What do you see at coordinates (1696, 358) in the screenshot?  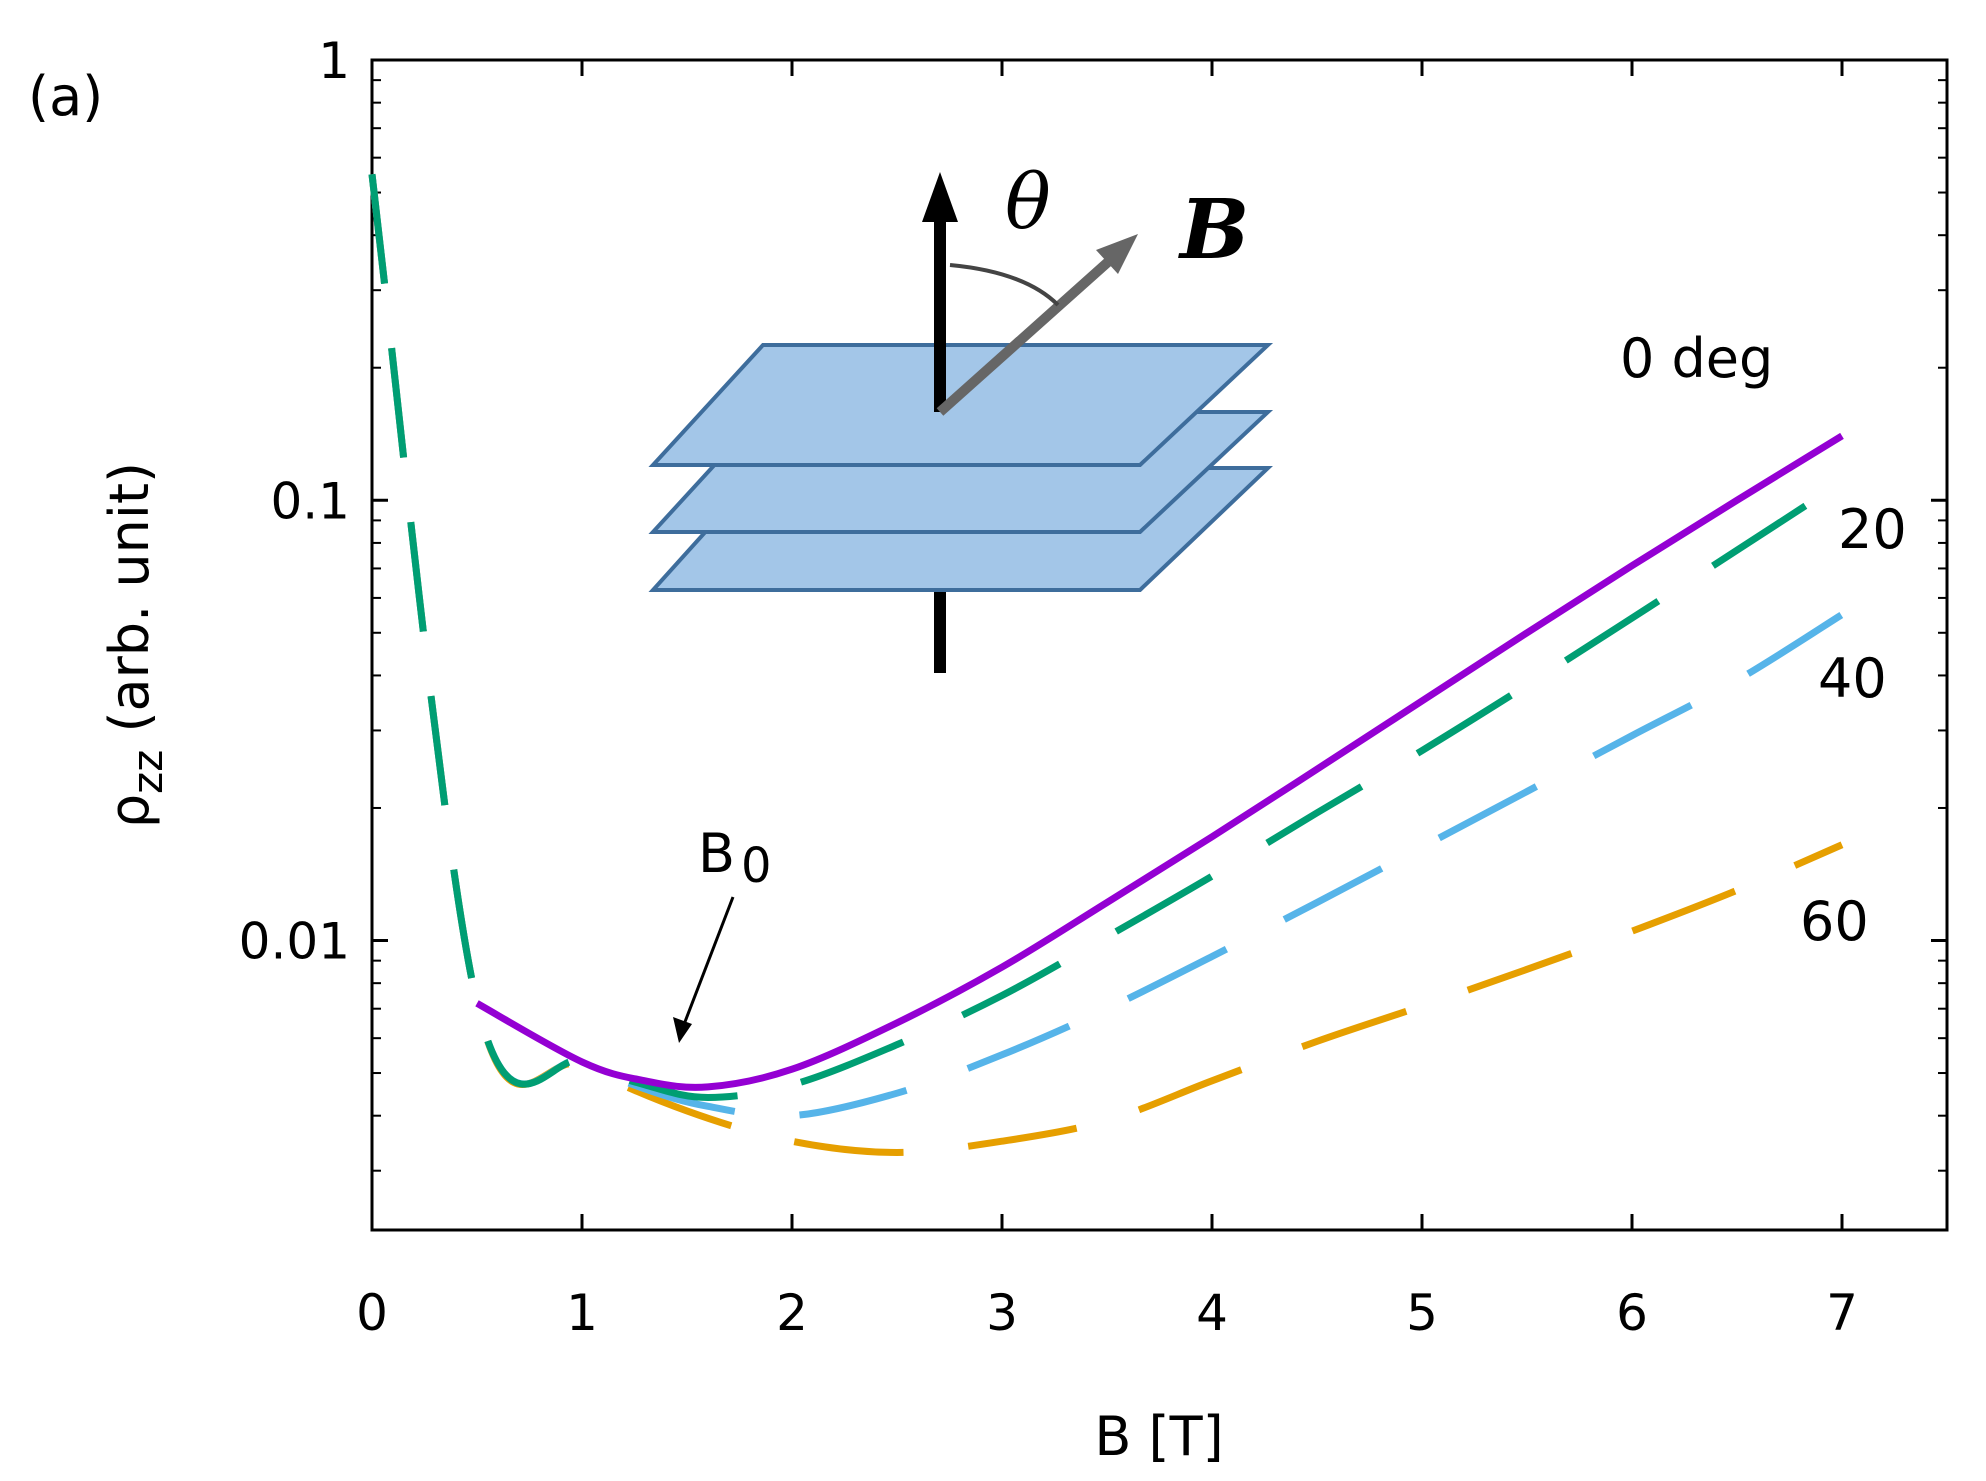 I see `curve-label-0-deg: 0 deg` at bounding box center [1696, 358].